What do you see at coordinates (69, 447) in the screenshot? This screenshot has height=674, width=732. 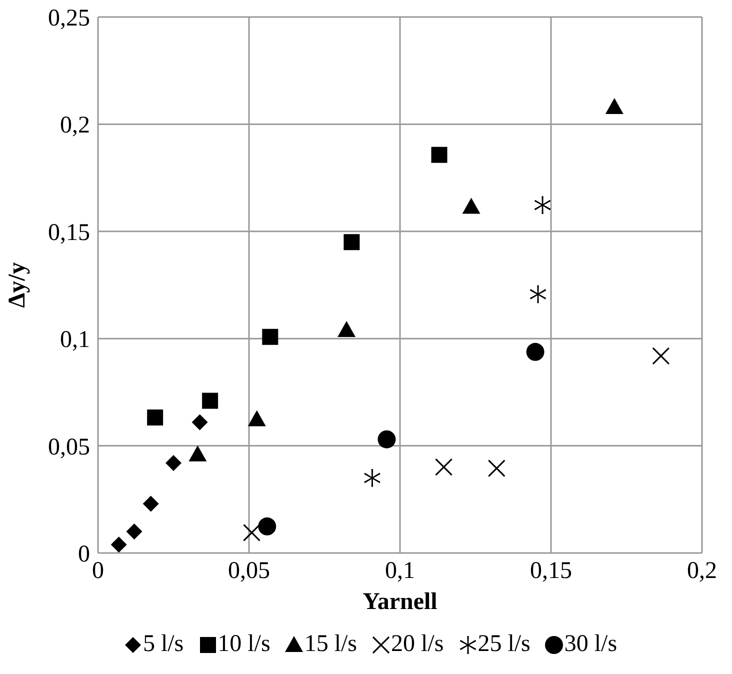 I see `y-tick-label: 0,05` at bounding box center [69, 447].